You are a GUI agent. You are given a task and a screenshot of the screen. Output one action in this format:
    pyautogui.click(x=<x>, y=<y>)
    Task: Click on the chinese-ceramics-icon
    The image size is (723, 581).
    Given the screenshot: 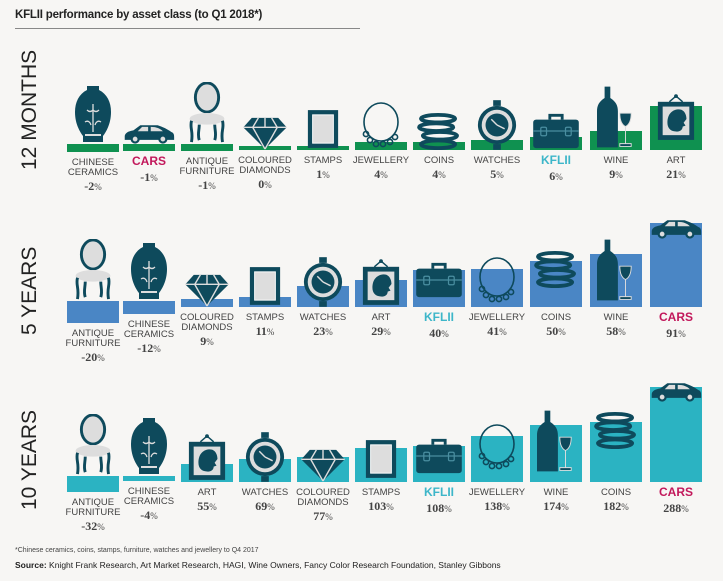 What is the action you would take?
    pyautogui.click(x=93, y=114)
    